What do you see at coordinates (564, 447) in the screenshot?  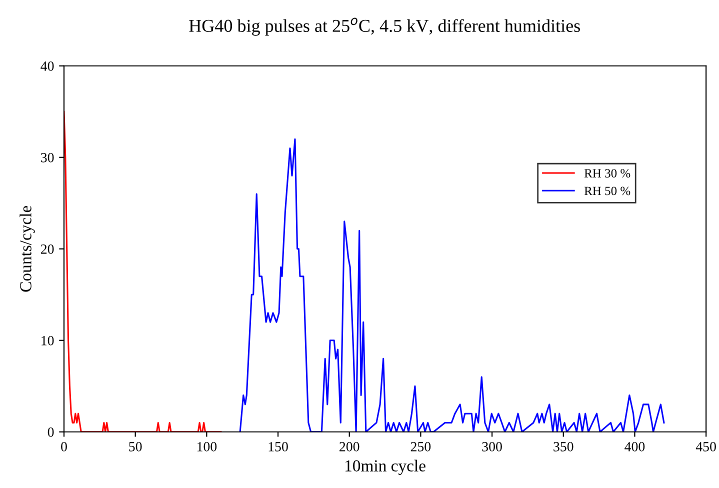 I see `x-tick-label: 350` at bounding box center [564, 447].